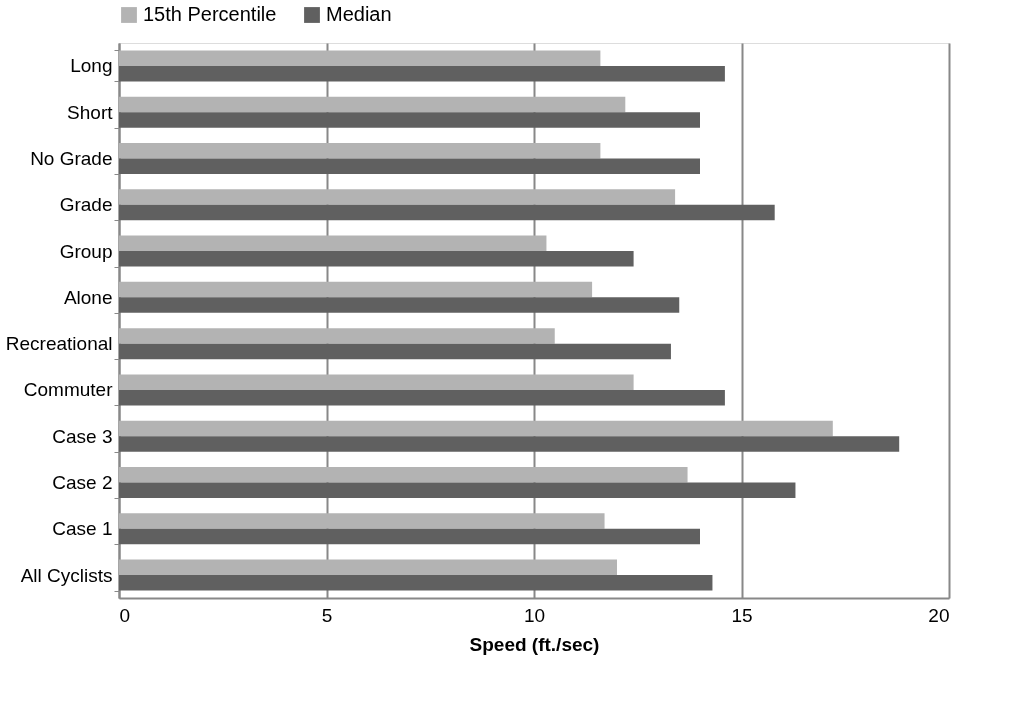 The image size is (1033, 706). I want to click on y-tick-label: Case 2, so click(82, 483).